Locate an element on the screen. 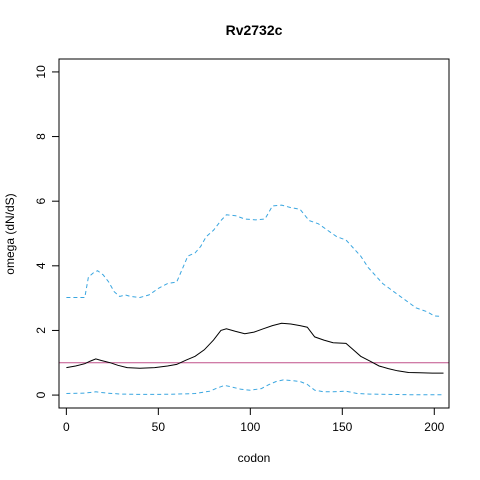 The image size is (480, 480). y-tick-label: 0 is located at coordinates (41, 394).